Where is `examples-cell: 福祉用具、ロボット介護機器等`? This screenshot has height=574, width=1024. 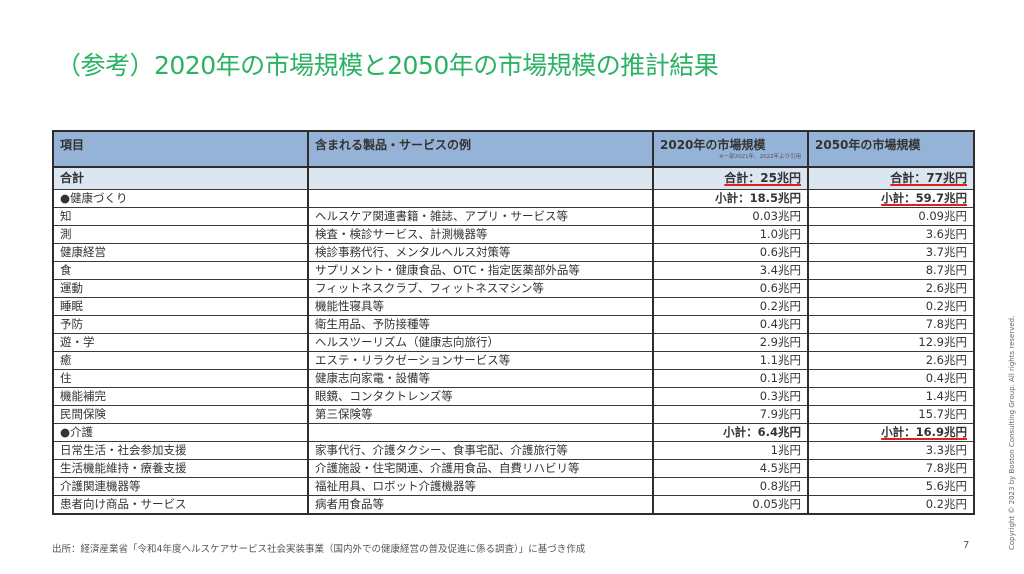
examples-cell: 福祉用具、ロボット介護機器等 is located at coordinates (480, 486).